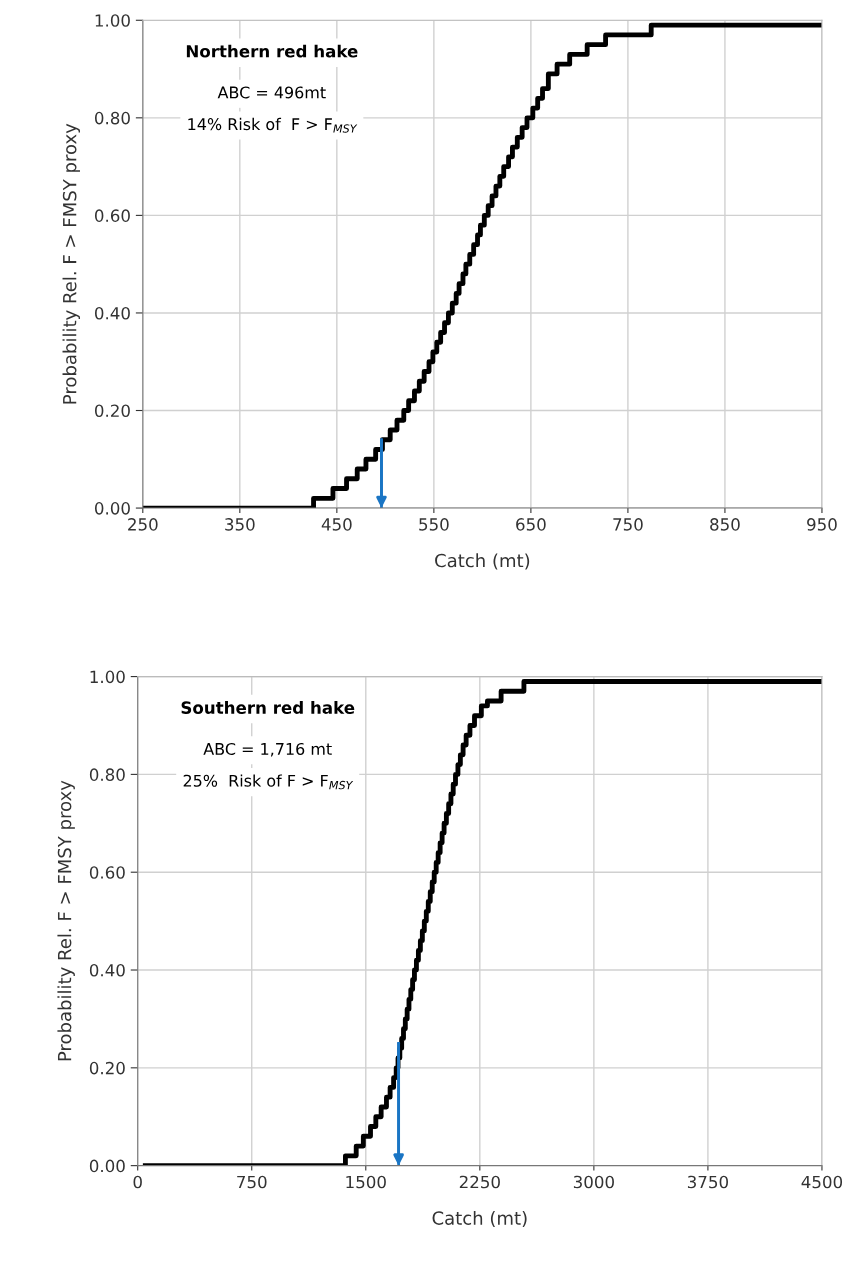 The image size is (850, 1267). I want to click on x-tick-label: 2250, so click(479, 1182).